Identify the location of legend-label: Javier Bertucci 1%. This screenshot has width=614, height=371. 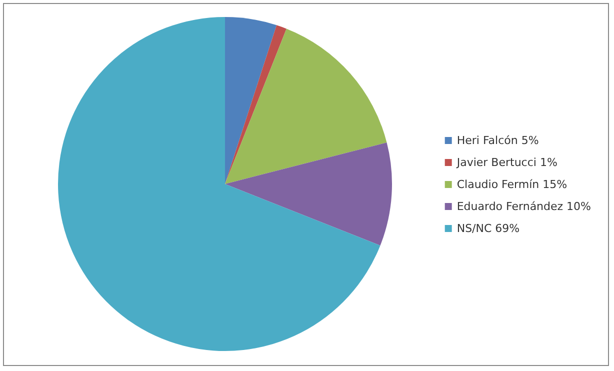
(507, 162).